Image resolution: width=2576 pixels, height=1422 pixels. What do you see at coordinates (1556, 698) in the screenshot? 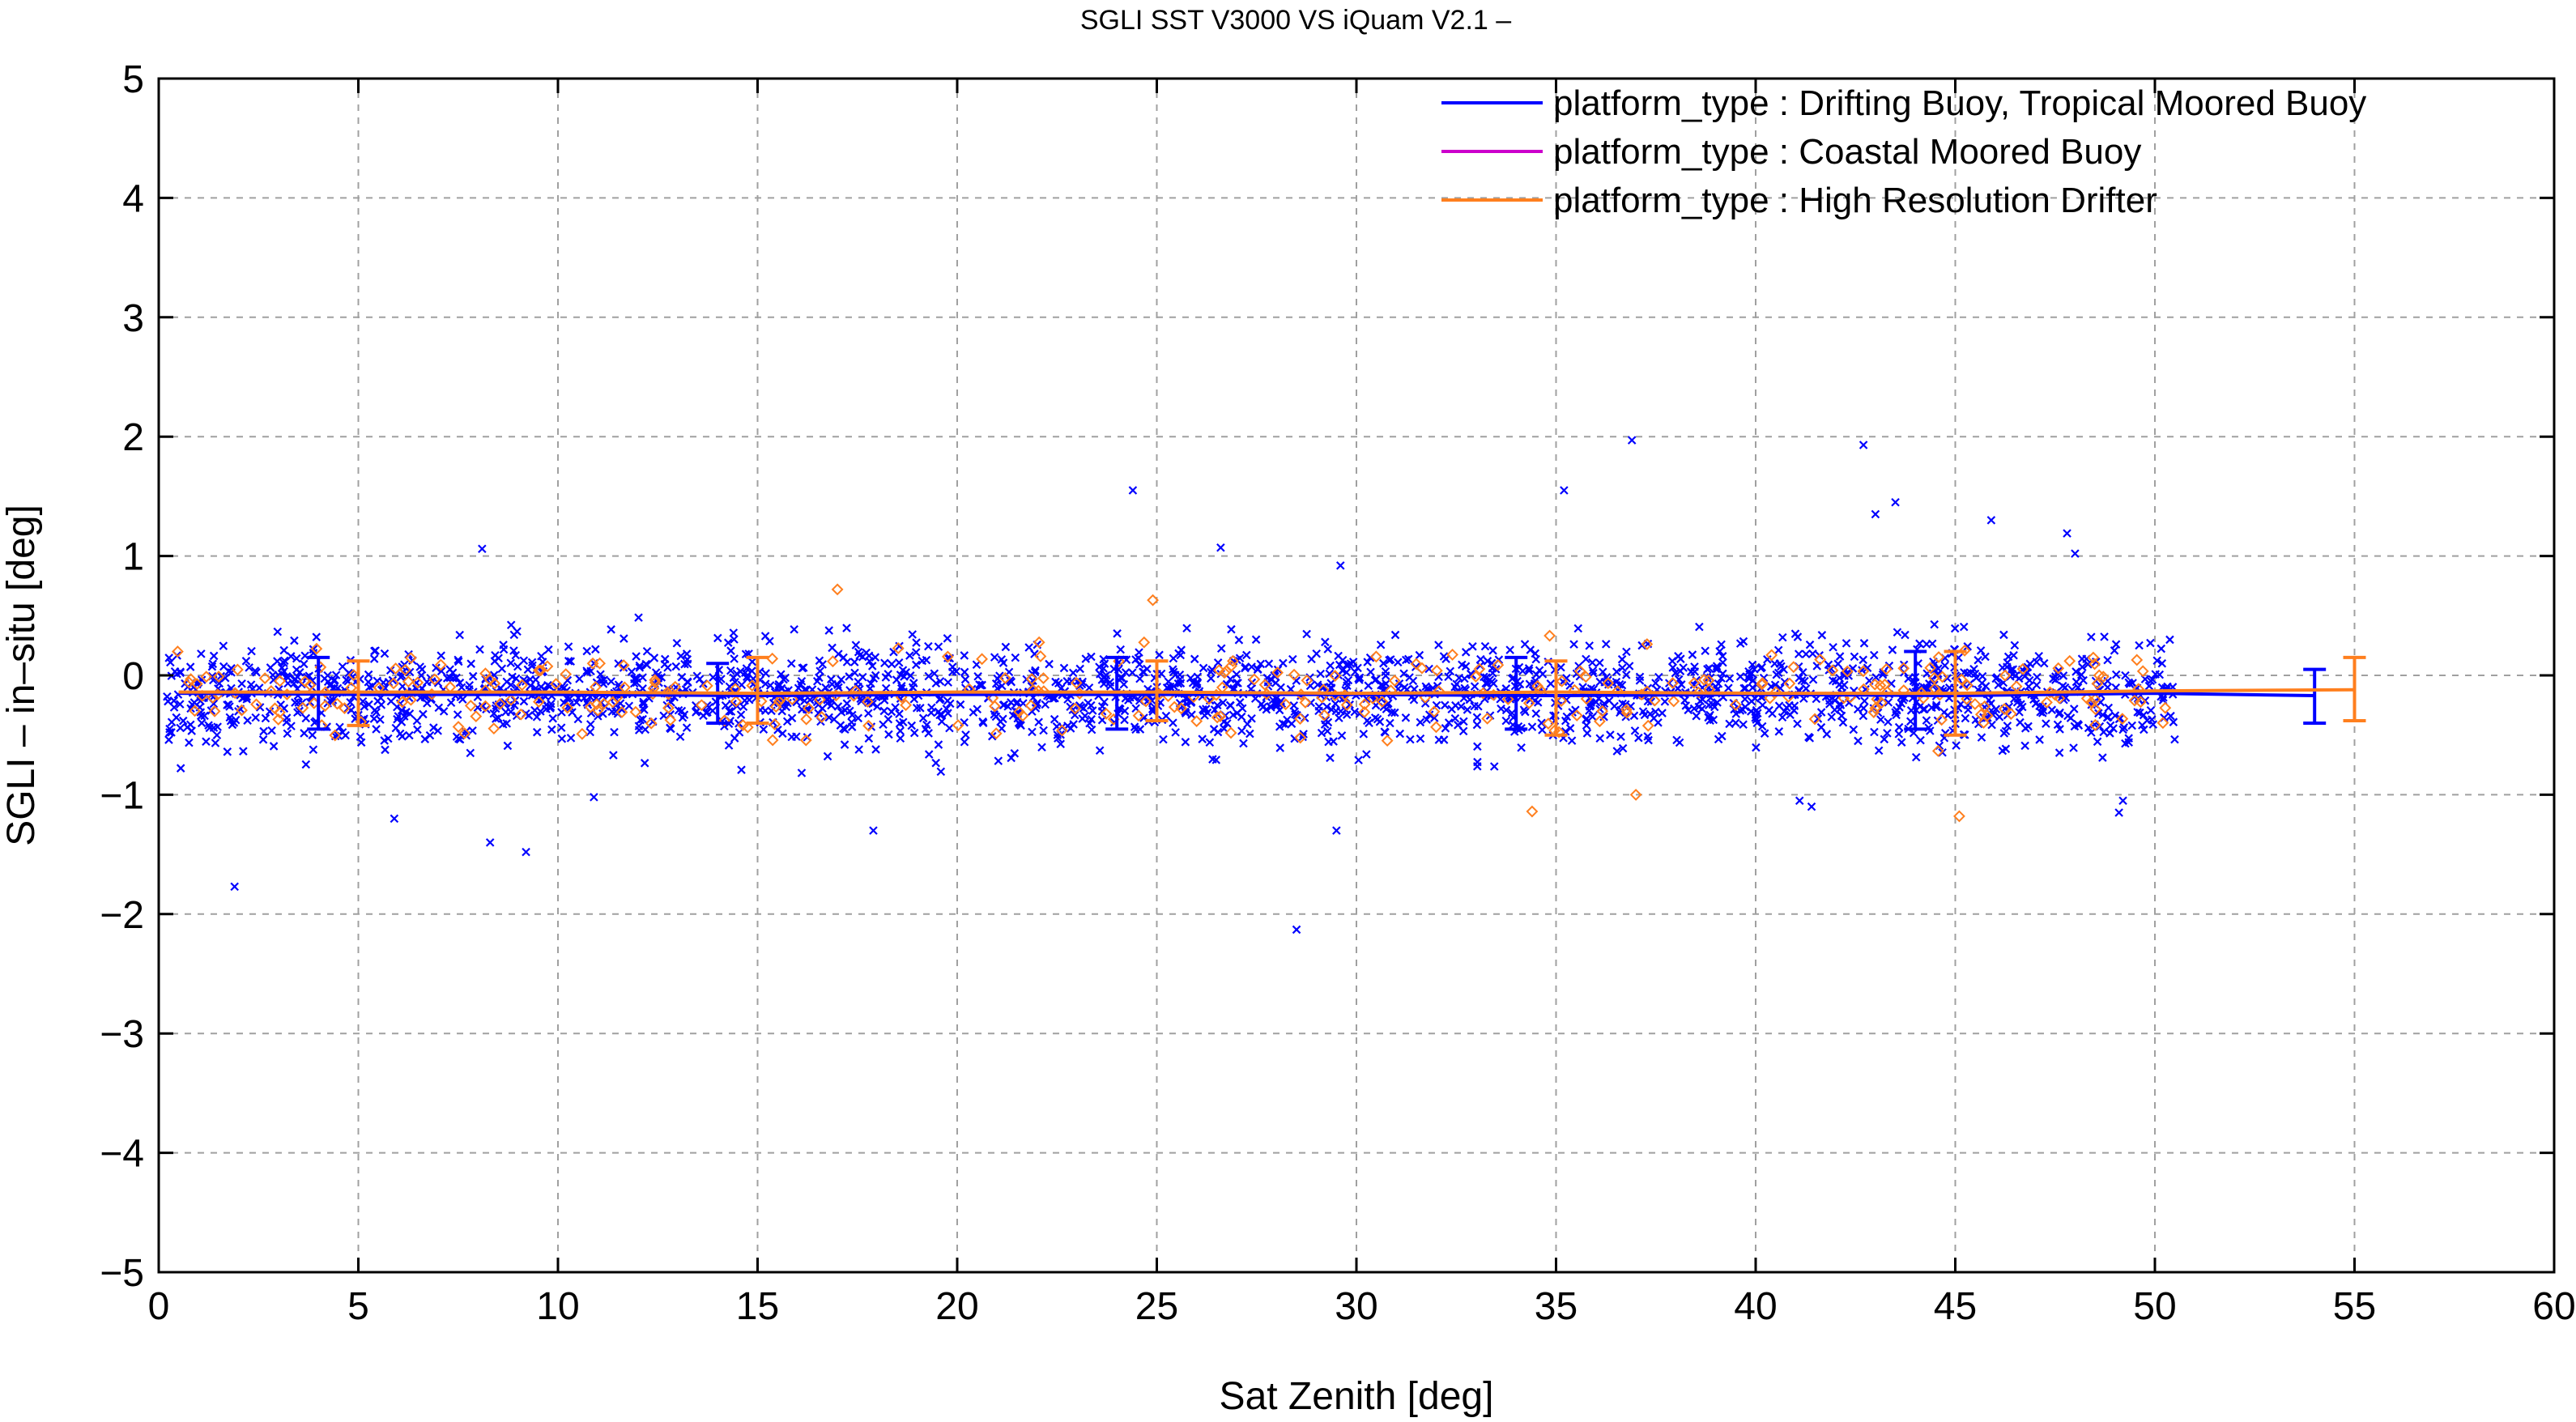
I see `error-bar` at bounding box center [1556, 698].